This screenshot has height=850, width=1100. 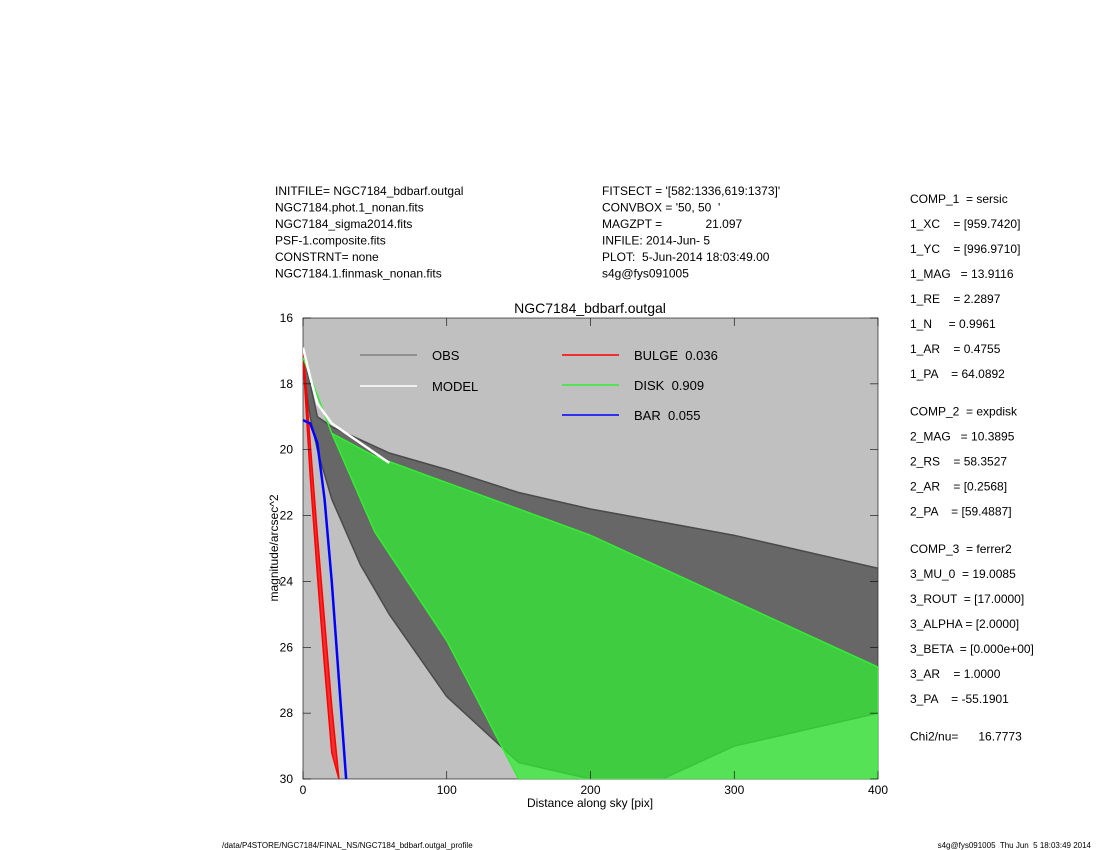 I want to click on param-line: 1_PA = 64.0892, so click(x=957, y=374).